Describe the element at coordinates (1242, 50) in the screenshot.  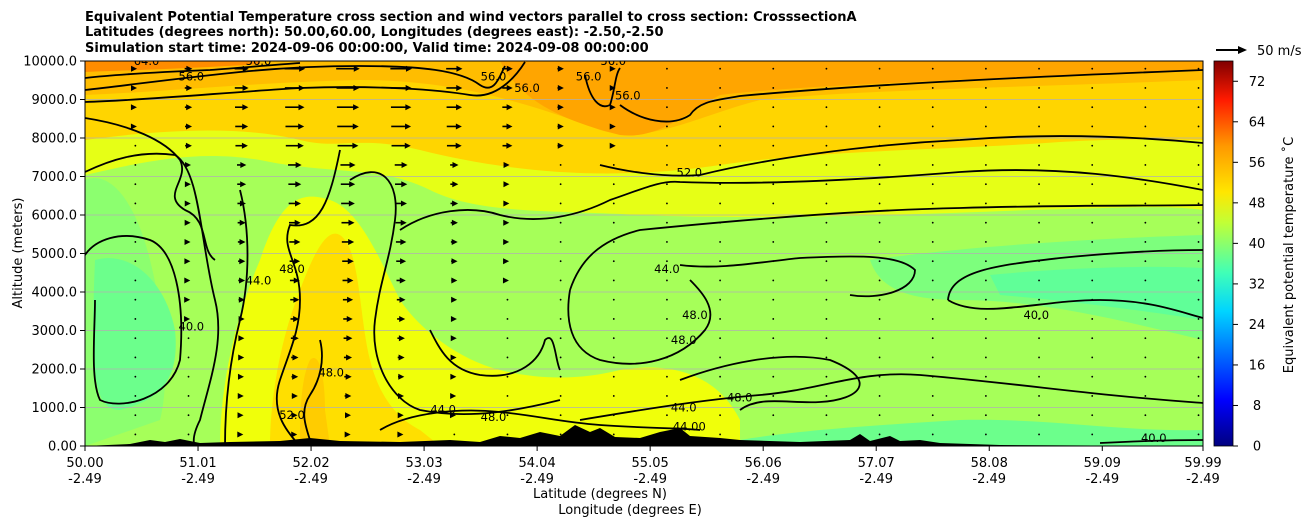
I see `wind-key-arrowhead` at that location.